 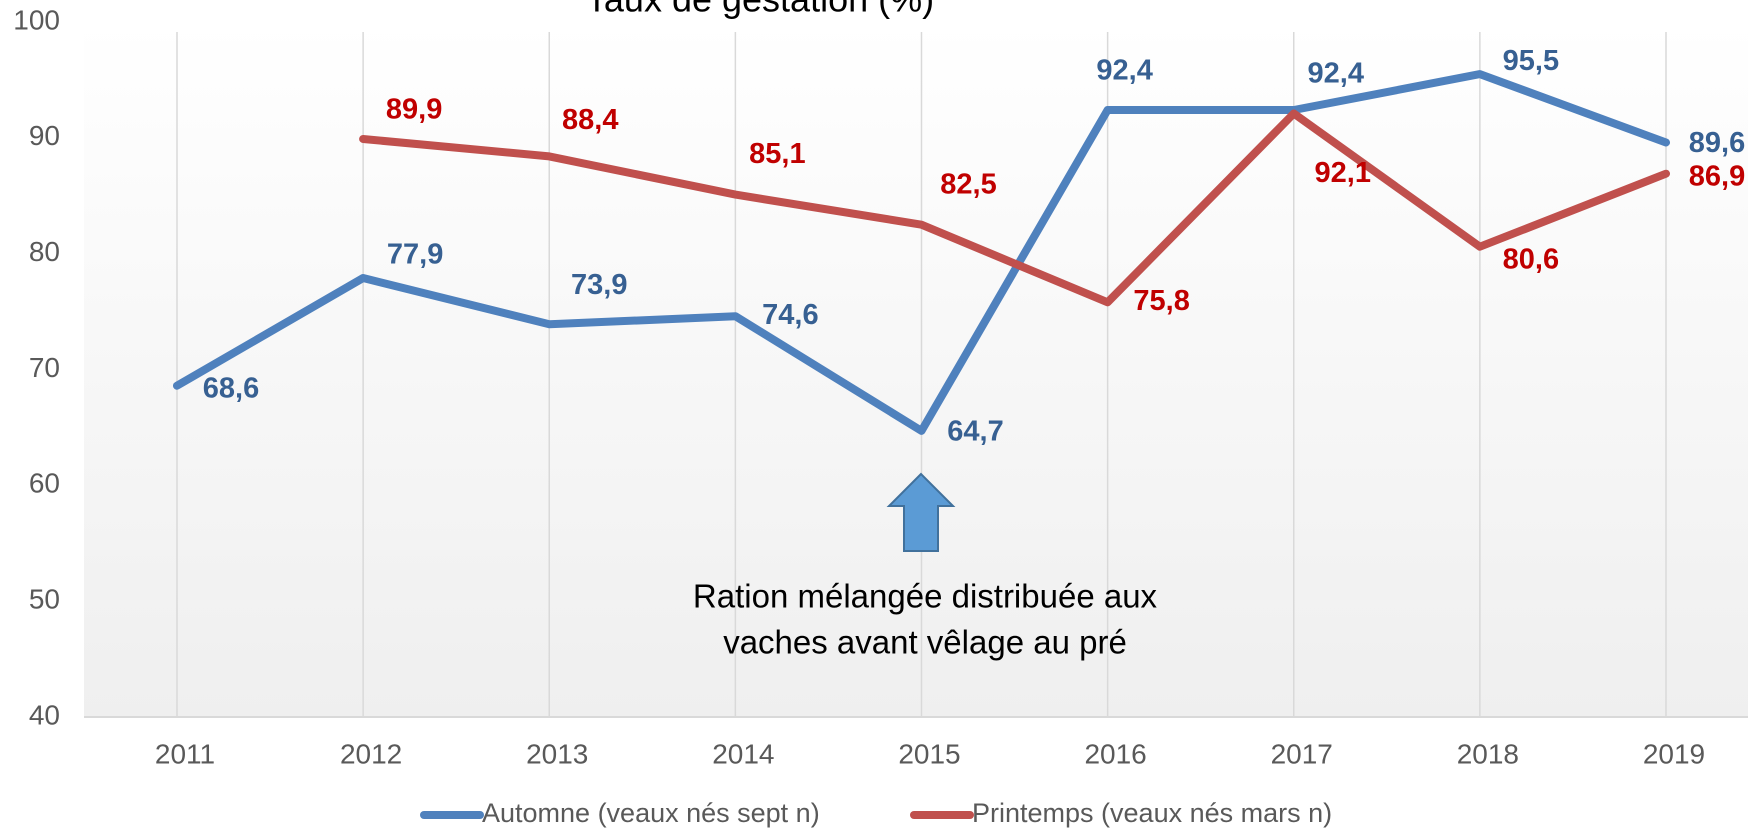 What do you see at coordinates (925, 596) in the screenshot?
I see `annotation: Ration mélangée distribuée aux` at bounding box center [925, 596].